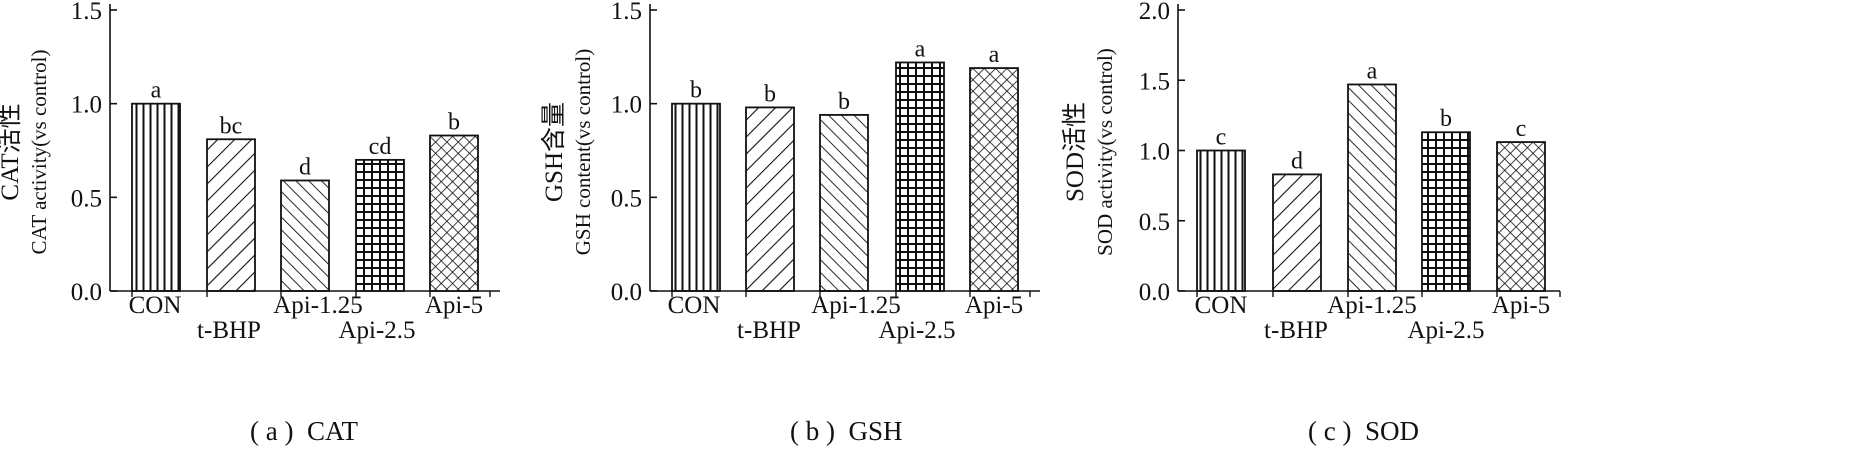 This screenshot has height=453, width=1865. Describe the element at coordinates (231, 126) in the screenshot. I see `significance-letter: bc` at that location.